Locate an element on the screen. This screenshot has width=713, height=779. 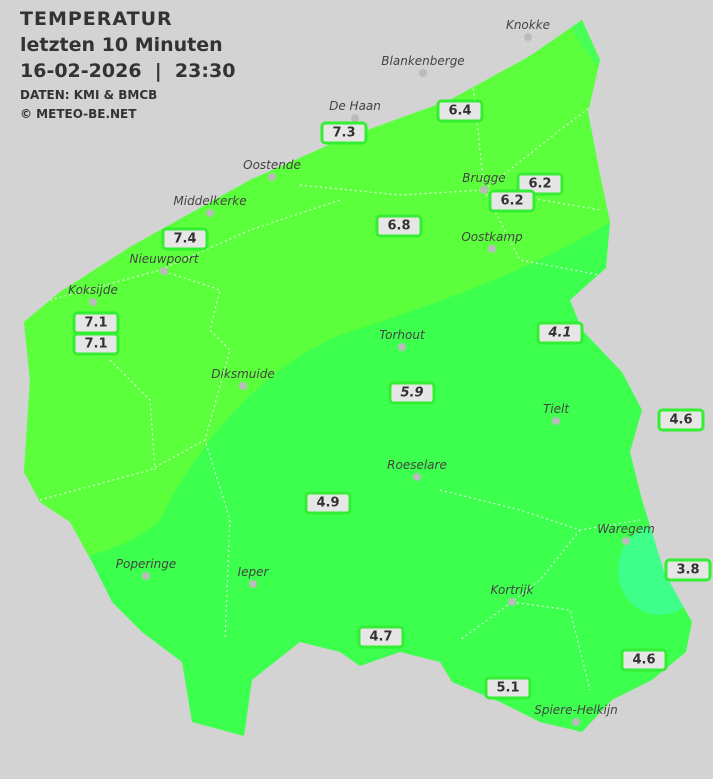
copyright: © METEO-BE.NET is located at coordinates (78, 114).